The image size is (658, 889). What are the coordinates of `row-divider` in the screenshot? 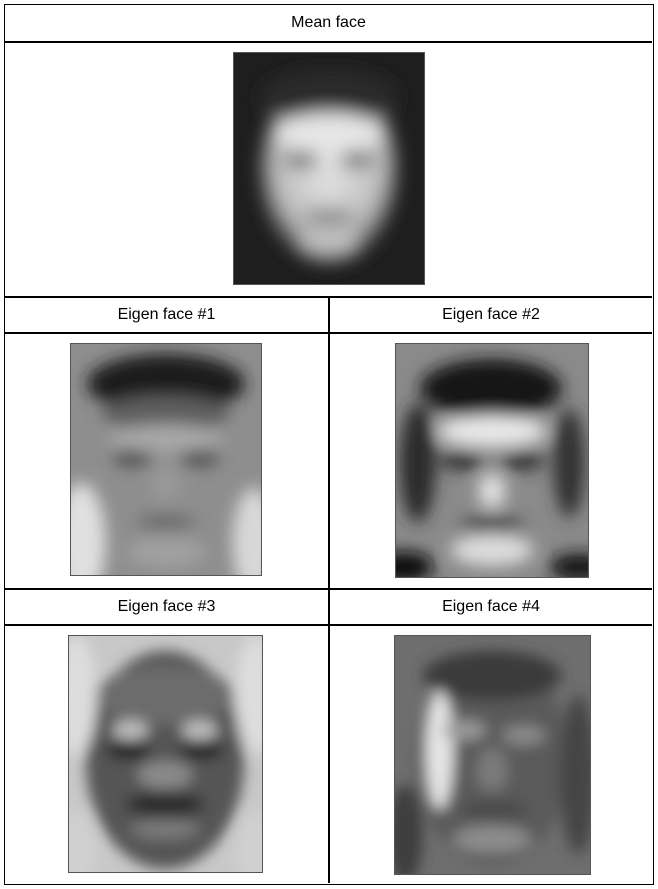 It's located at (328, 42).